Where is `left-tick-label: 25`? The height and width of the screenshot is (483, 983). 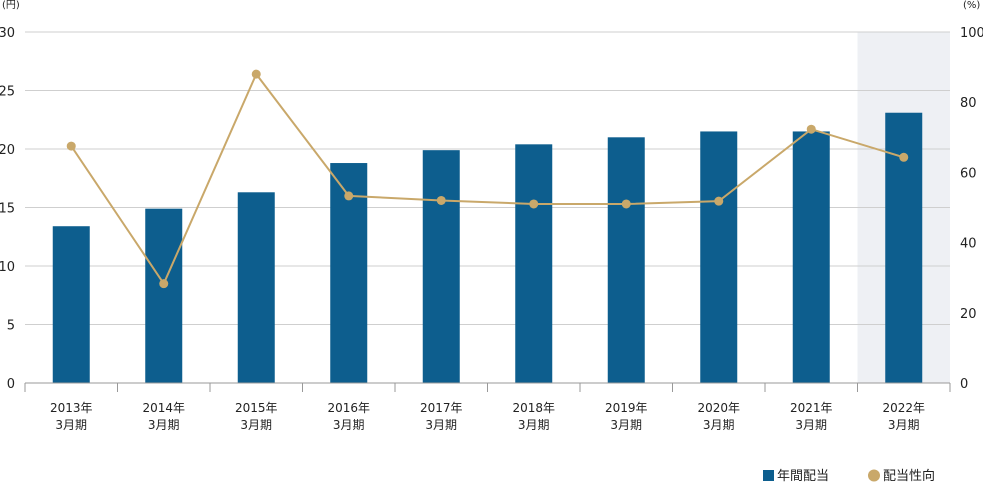
left-tick-label: 25 is located at coordinates (7, 92).